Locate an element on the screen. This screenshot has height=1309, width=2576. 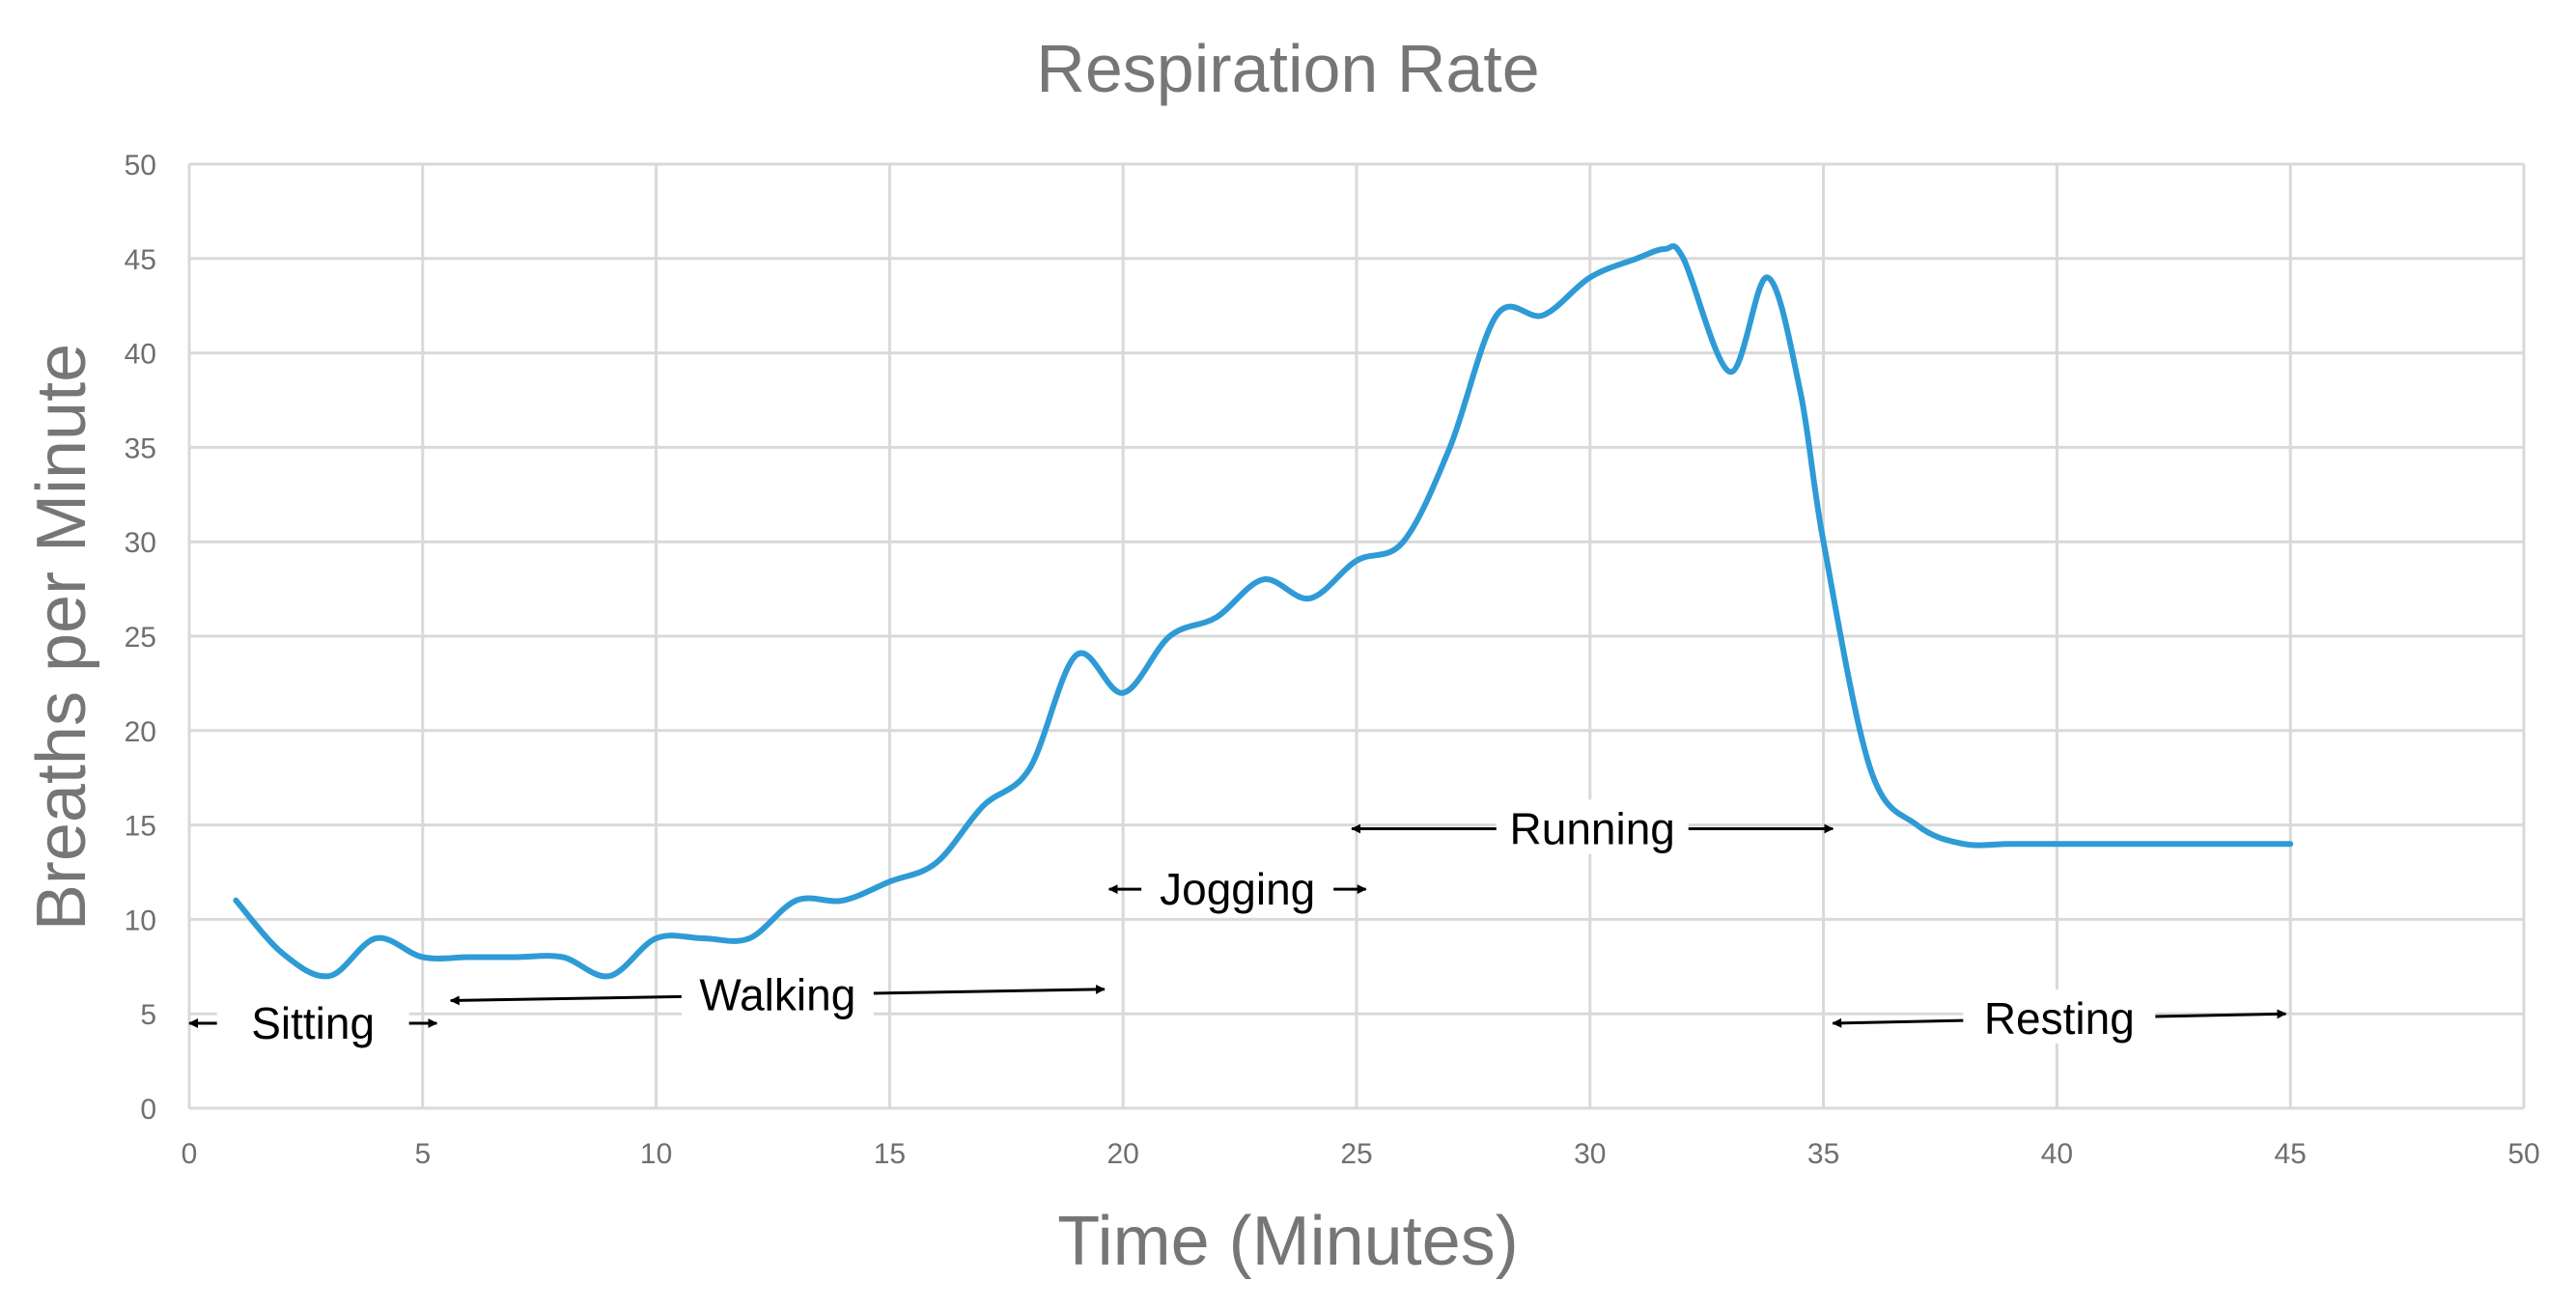
x-tick-label: 5 is located at coordinates (423, 1154).